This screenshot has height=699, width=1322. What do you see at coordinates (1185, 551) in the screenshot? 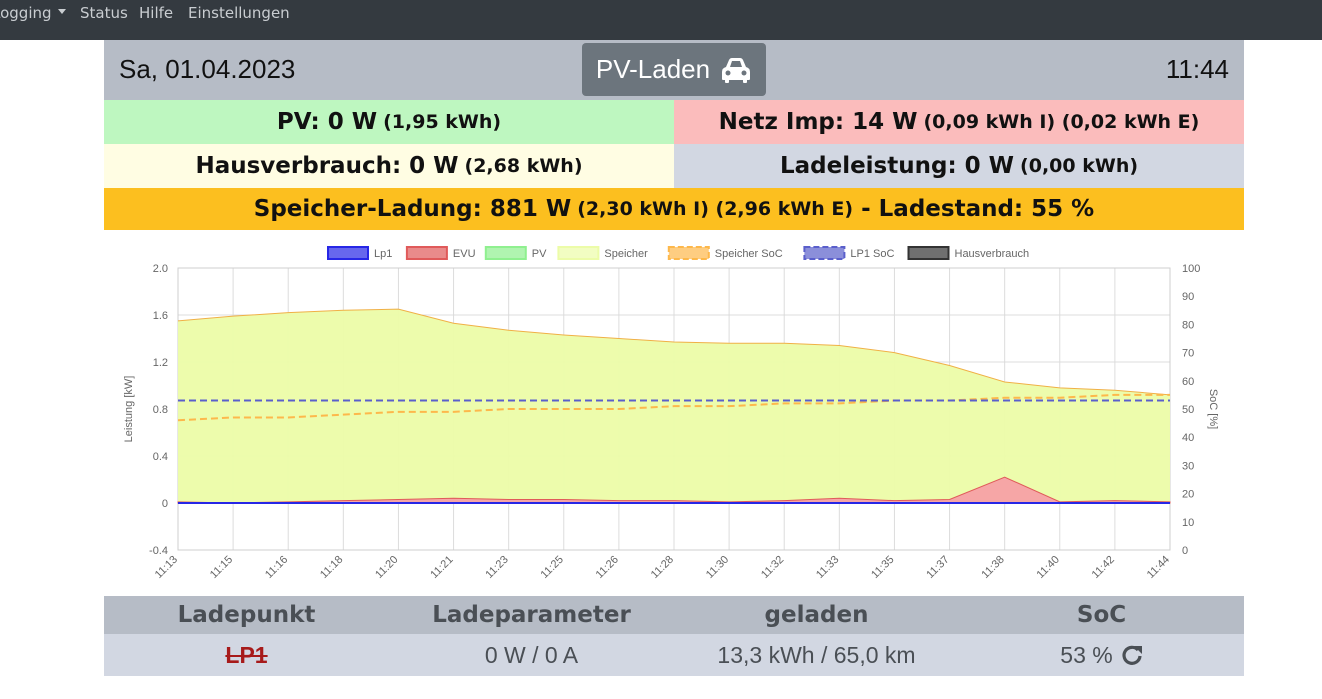
I see `y2-tick-label: 0` at bounding box center [1185, 551].